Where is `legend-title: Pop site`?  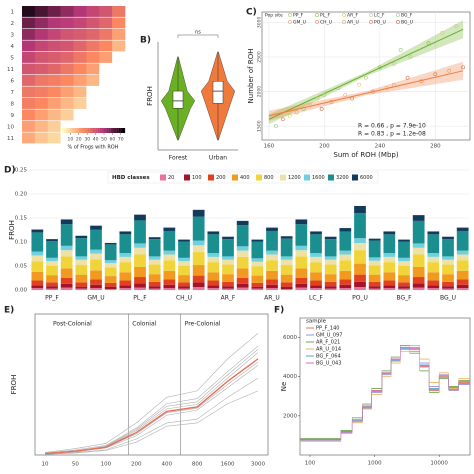 legend-title: Pop site is located at coordinates (274, 16).